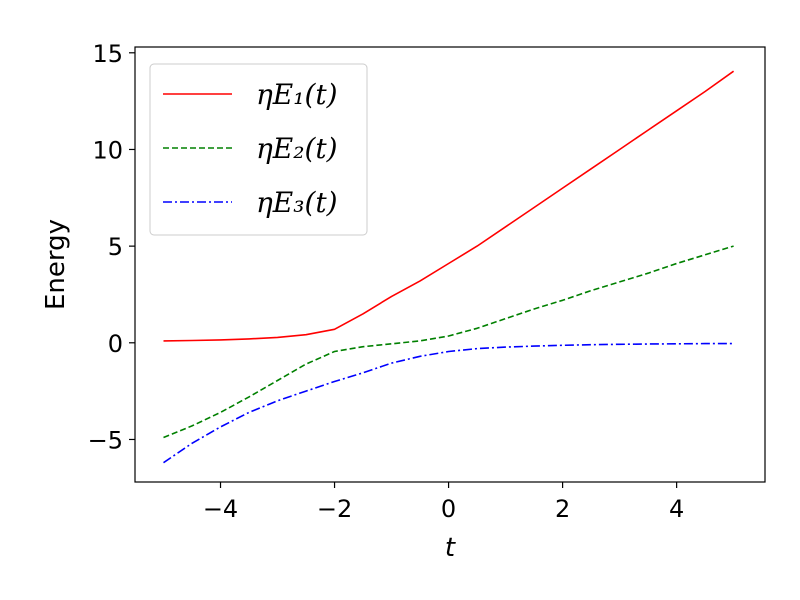  What do you see at coordinates (448, 509) in the screenshot?
I see `x-tick-label: 0` at bounding box center [448, 509].